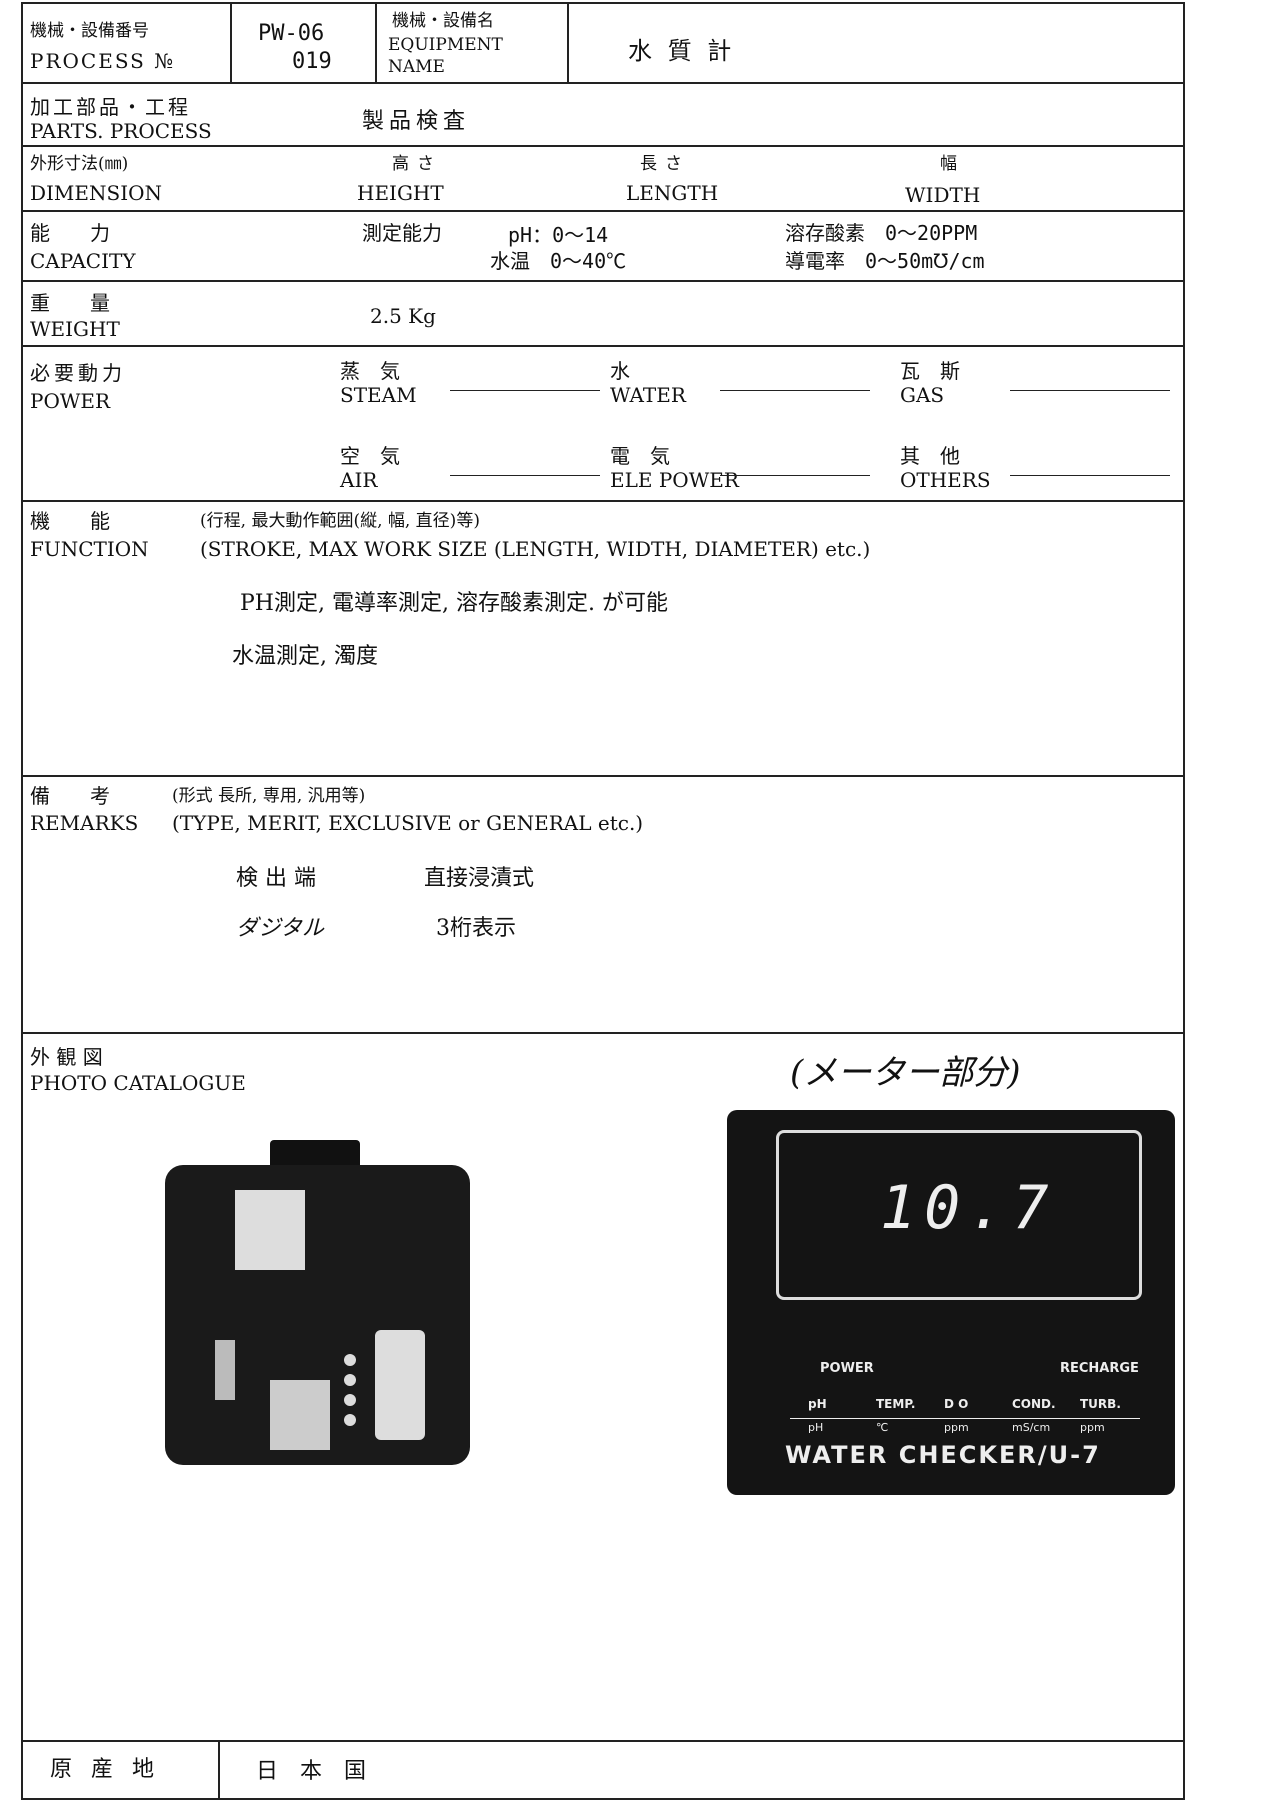  I want to click on meter-column-unit: ℃, so click(882, 1427).